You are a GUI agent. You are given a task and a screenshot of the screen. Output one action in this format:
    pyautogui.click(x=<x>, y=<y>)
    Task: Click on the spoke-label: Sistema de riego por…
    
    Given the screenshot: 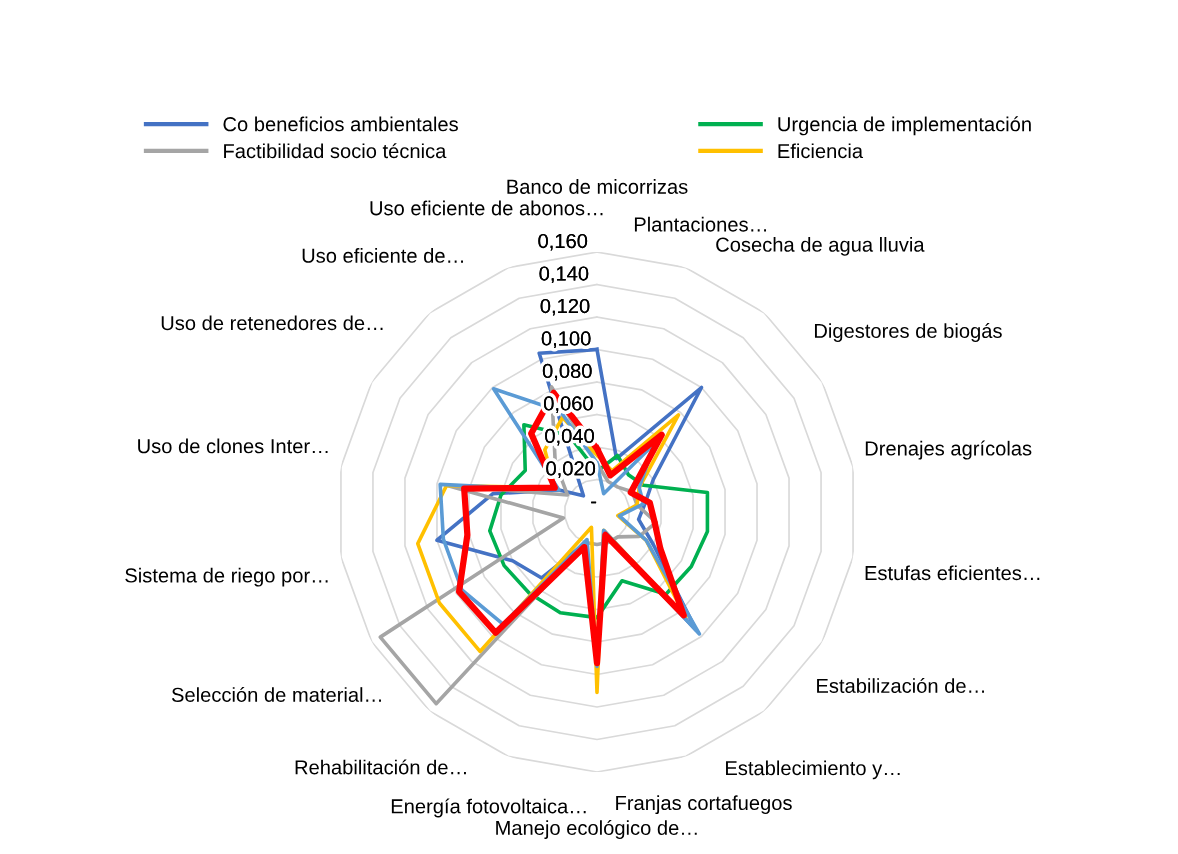 What is the action you would take?
    pyautogui.click(x=226, y=577)
    